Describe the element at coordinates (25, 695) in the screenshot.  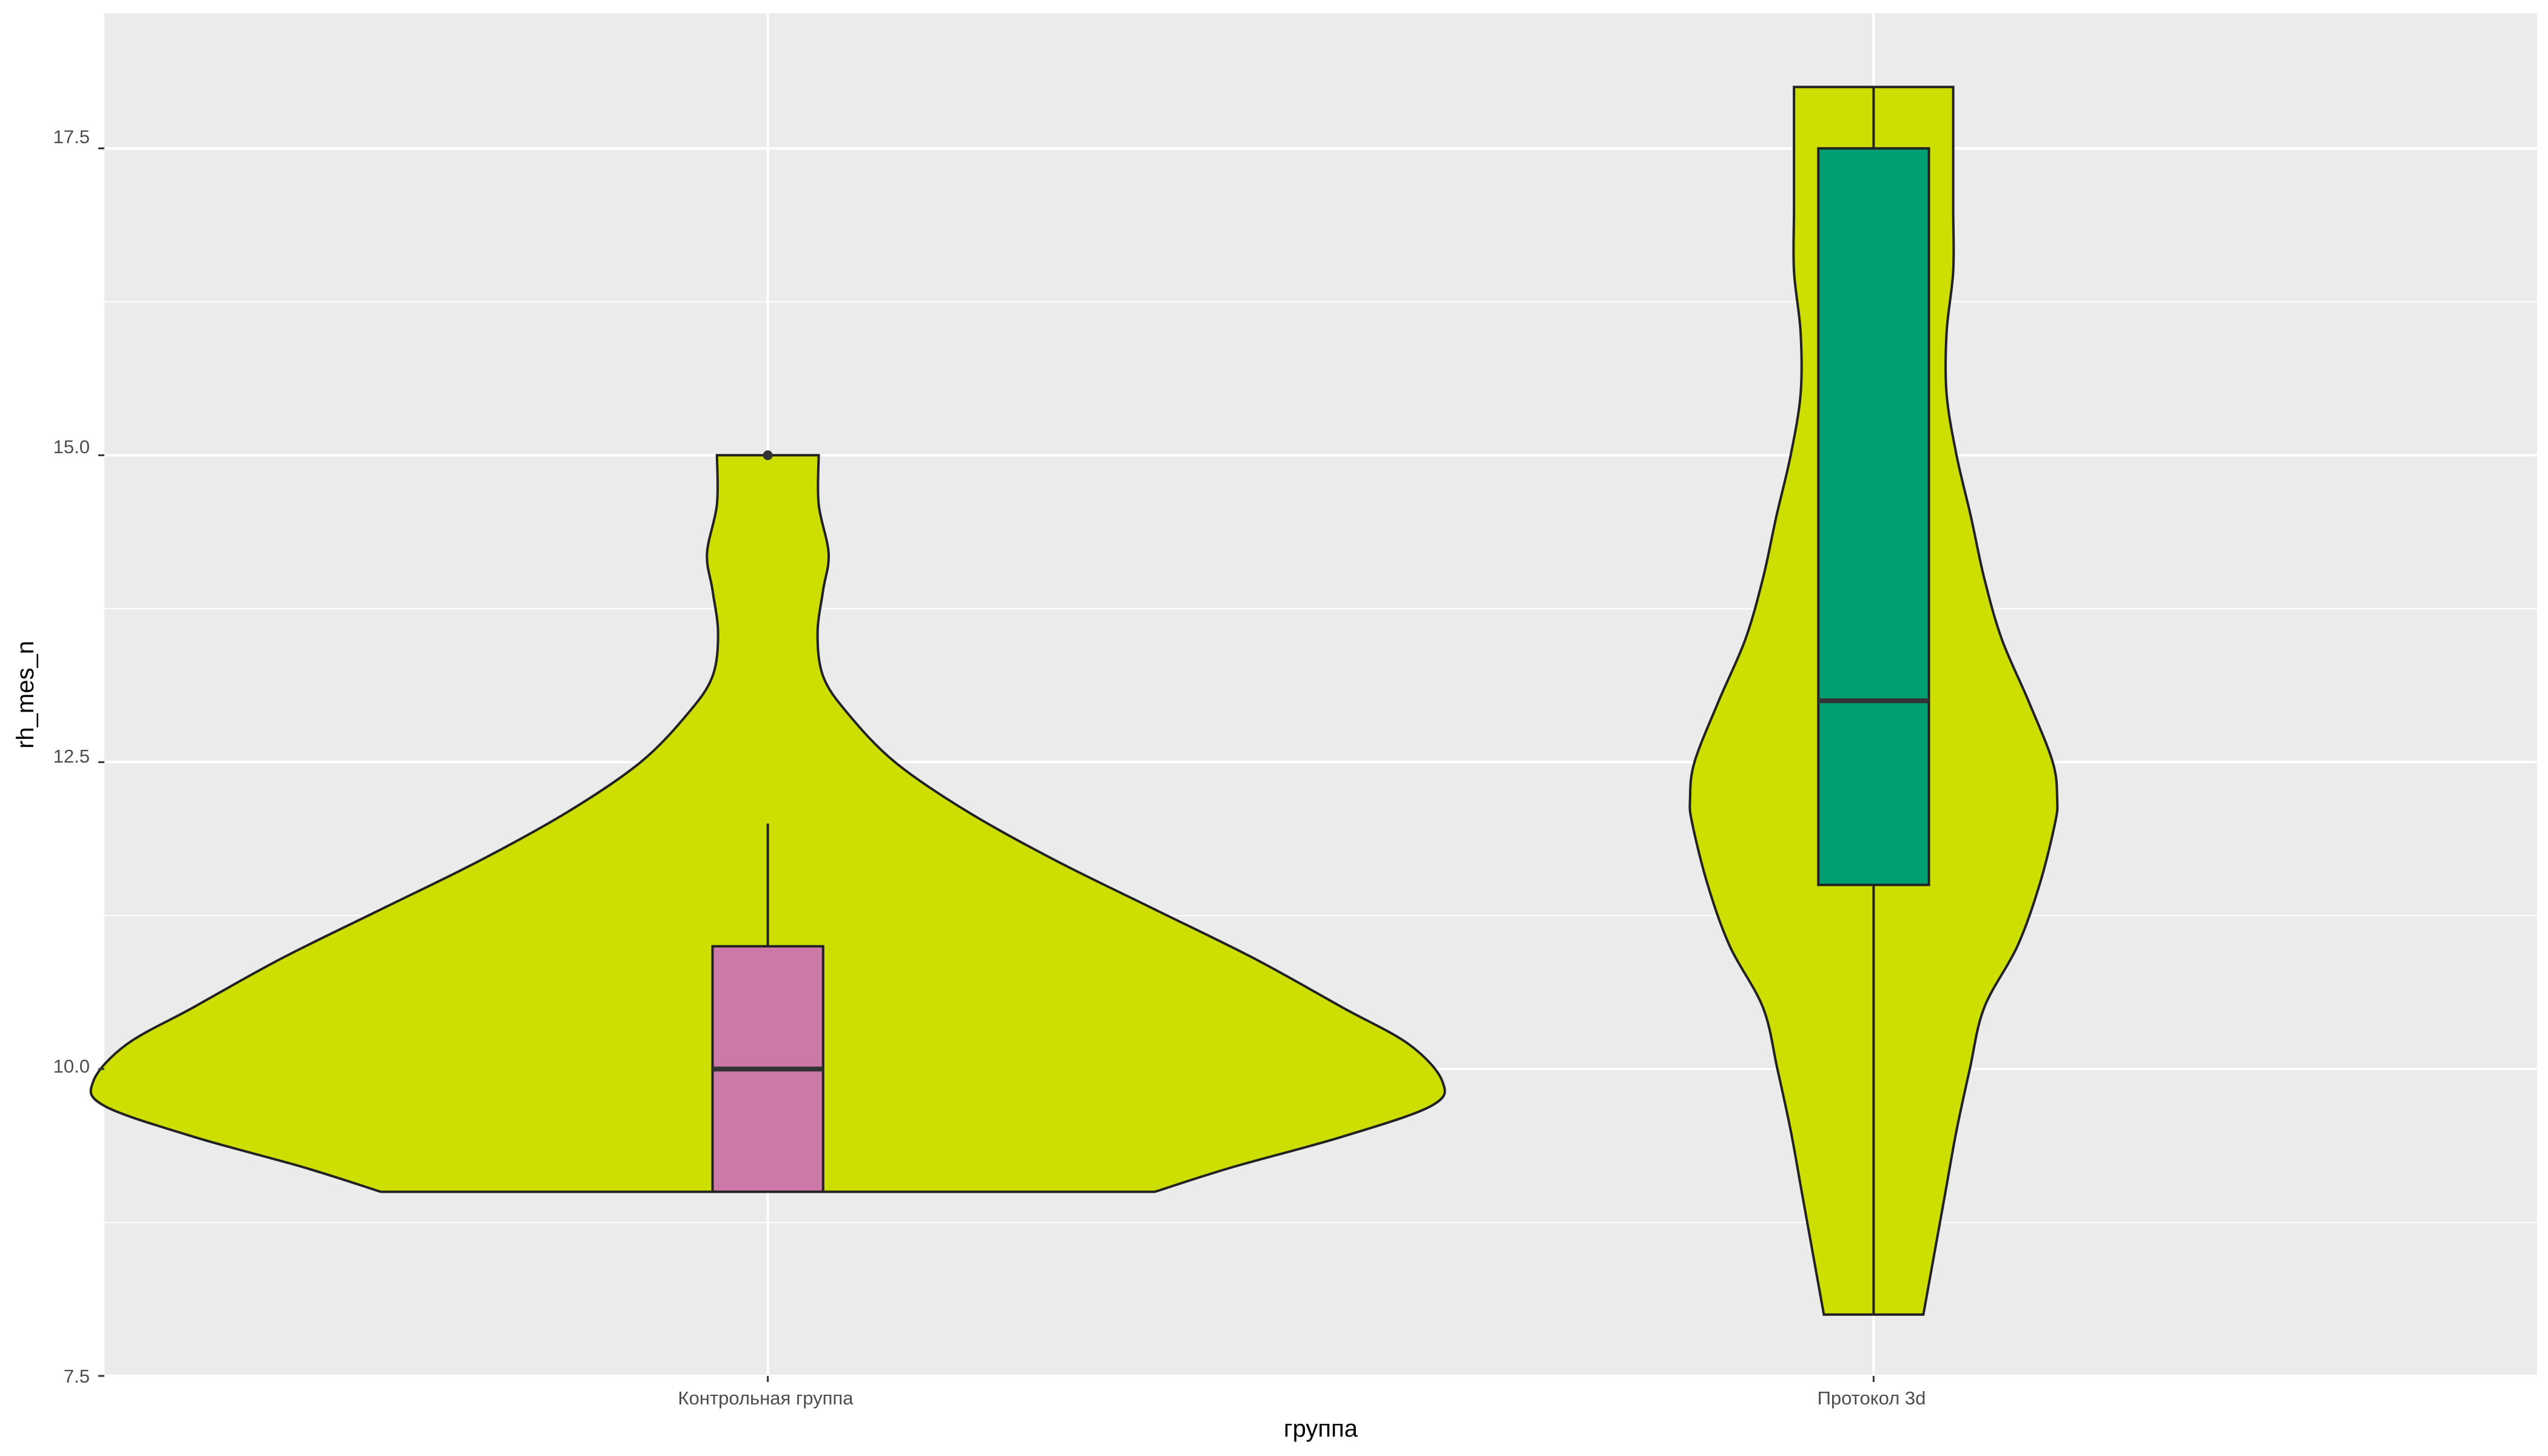
I see `y-axis-title: rh_mes_n` at that location.